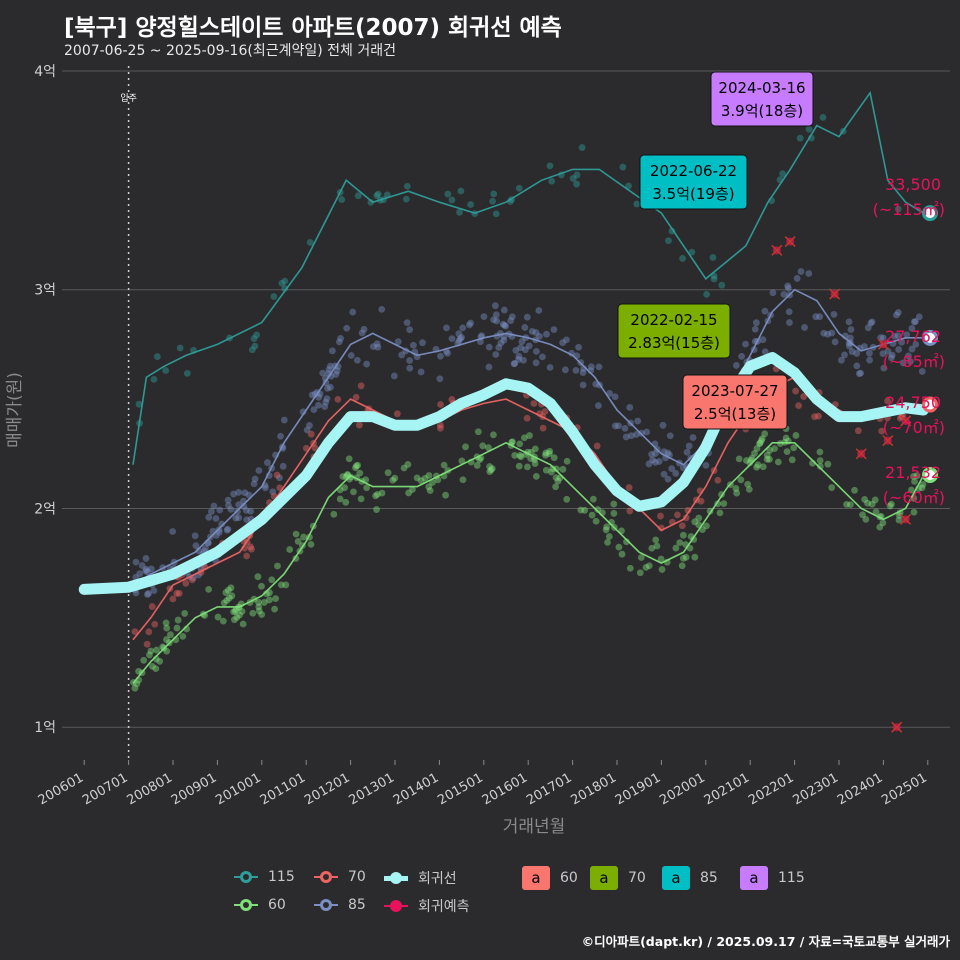  What do you see at coordinates (105, 789) in the screenshot?
I see `x-tick-label: 200701` at bounding box center [105, 789].